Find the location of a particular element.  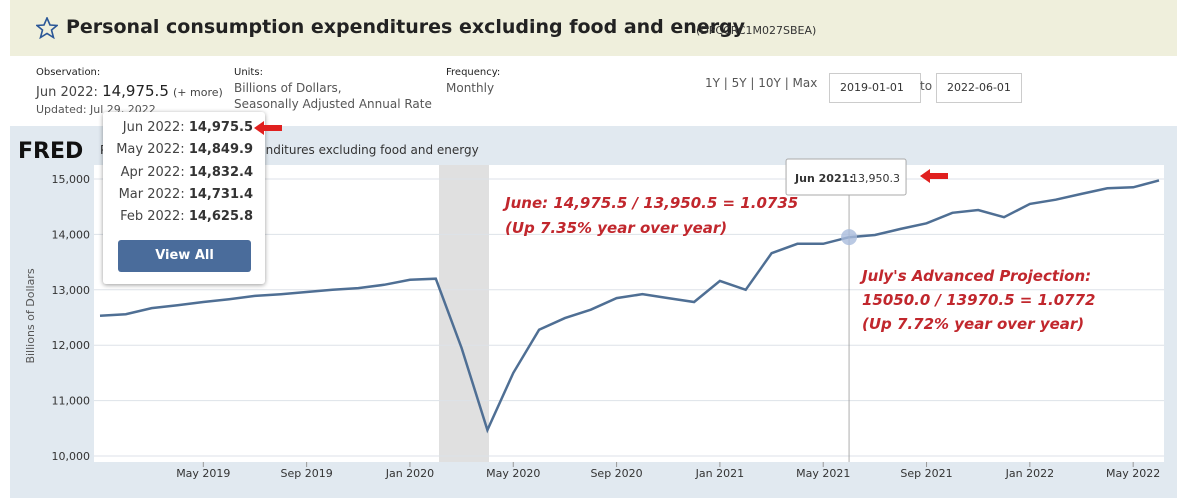

popup-value: 14,975.5 is located at coordinates (220, 127).